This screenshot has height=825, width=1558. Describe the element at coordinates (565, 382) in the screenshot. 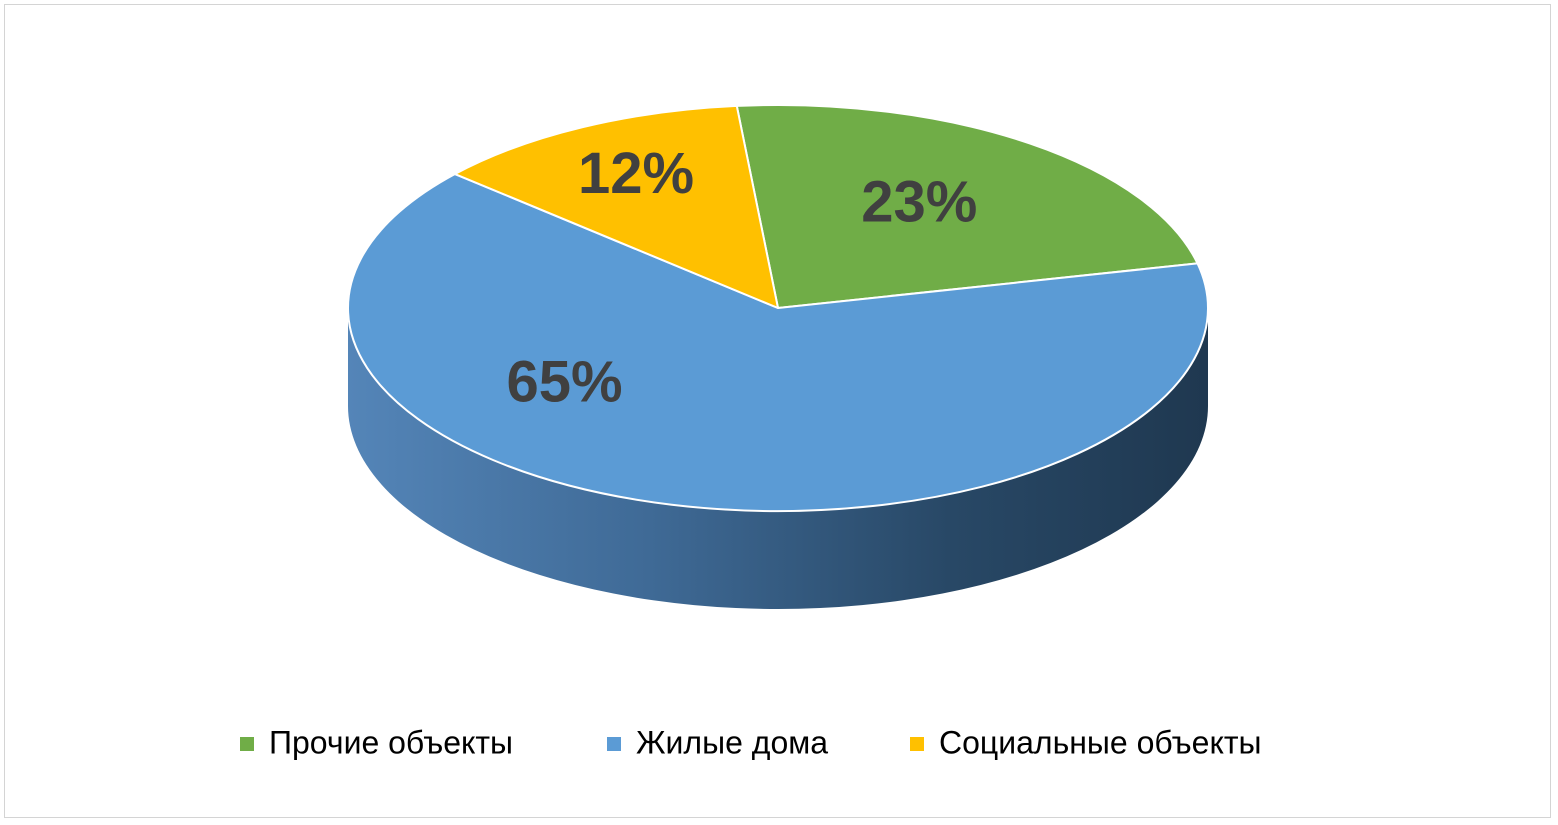

I see `data-label-2: 65%` at that location.